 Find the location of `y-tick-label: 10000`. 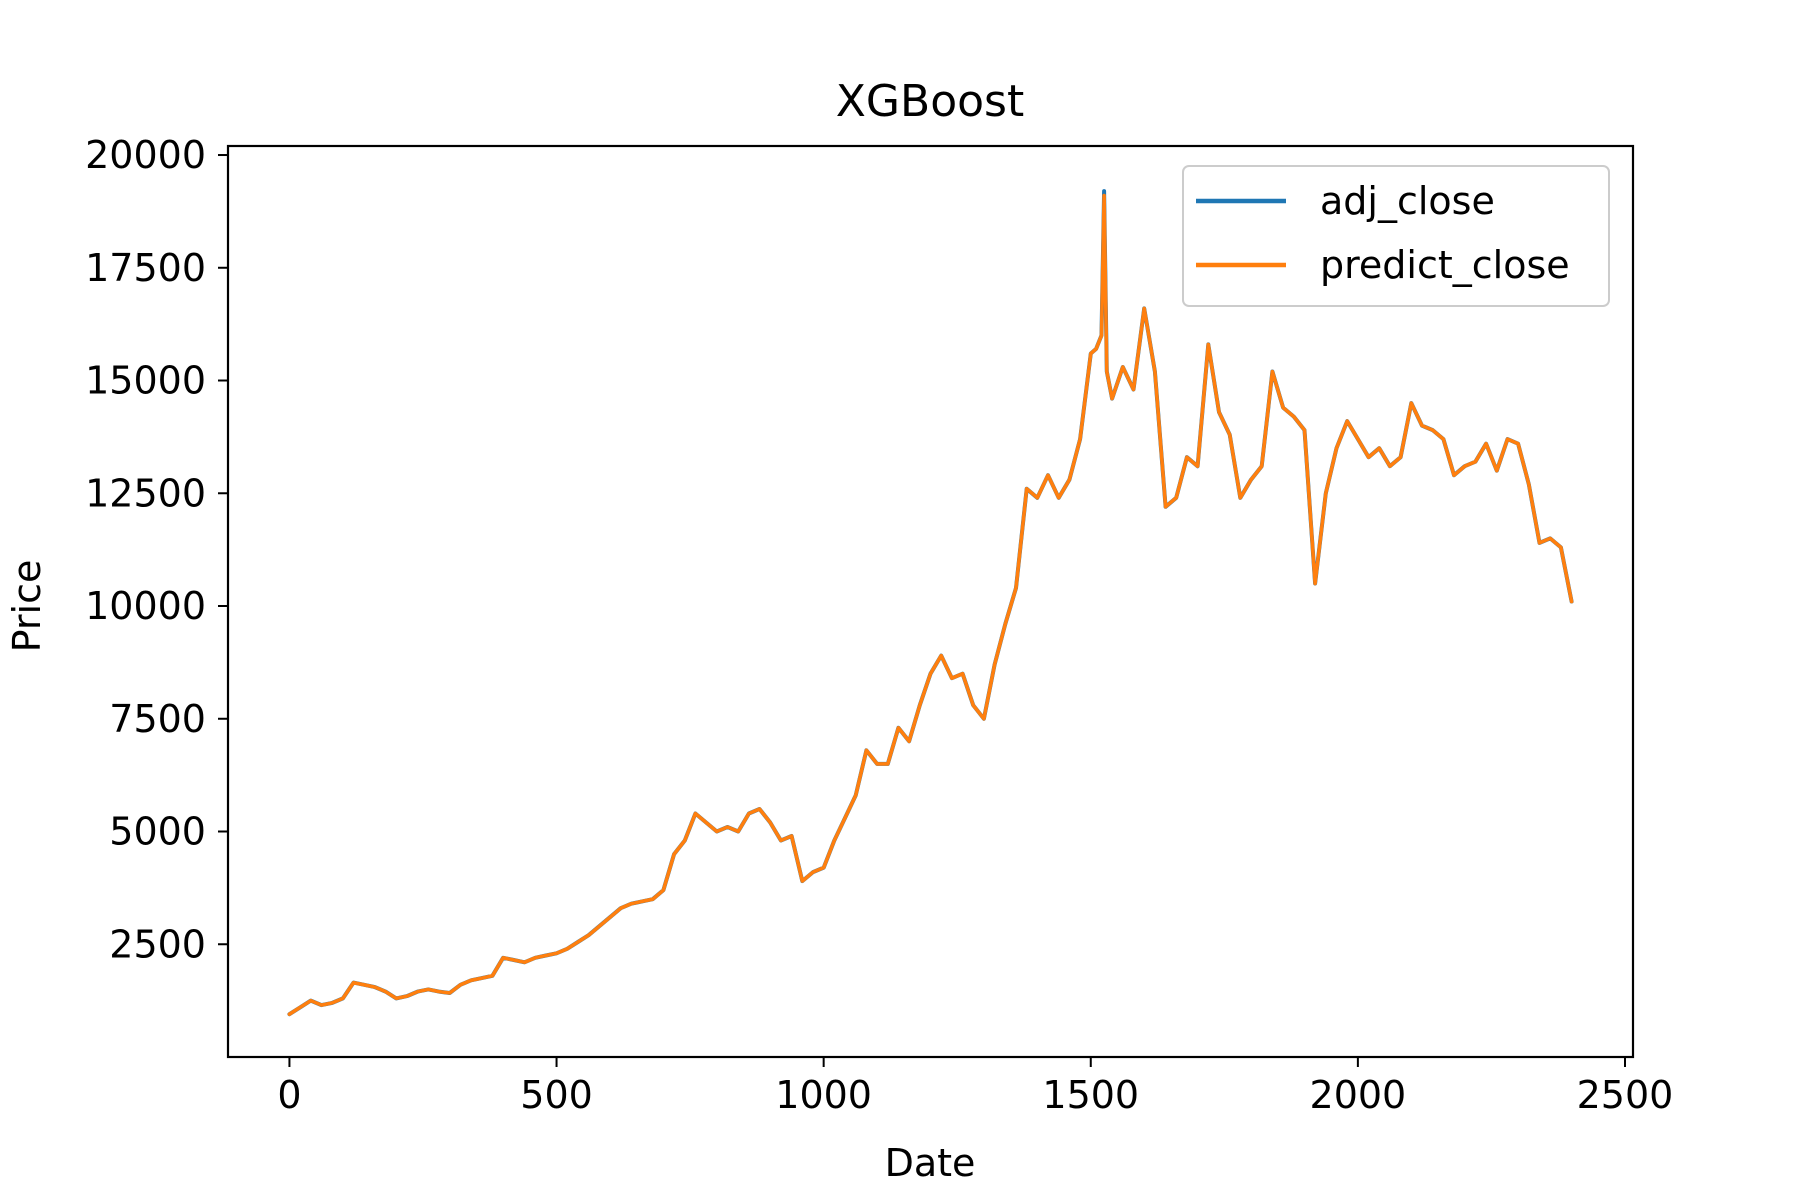

y-tick-label: 10000 is located at coordinates (145, 606).